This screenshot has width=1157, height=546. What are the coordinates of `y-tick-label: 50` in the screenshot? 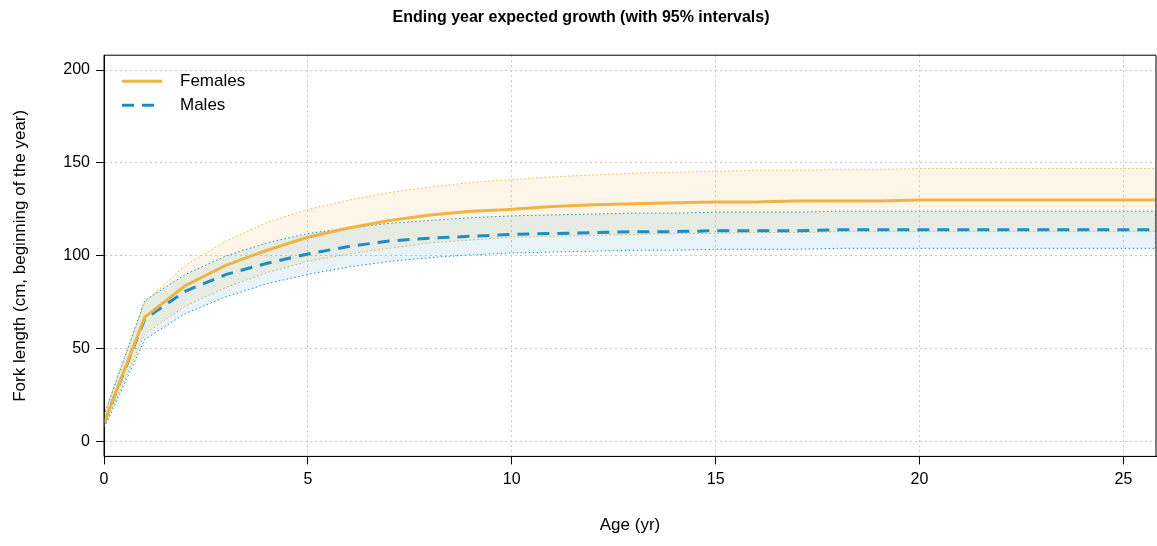 It's located at (81, 348).